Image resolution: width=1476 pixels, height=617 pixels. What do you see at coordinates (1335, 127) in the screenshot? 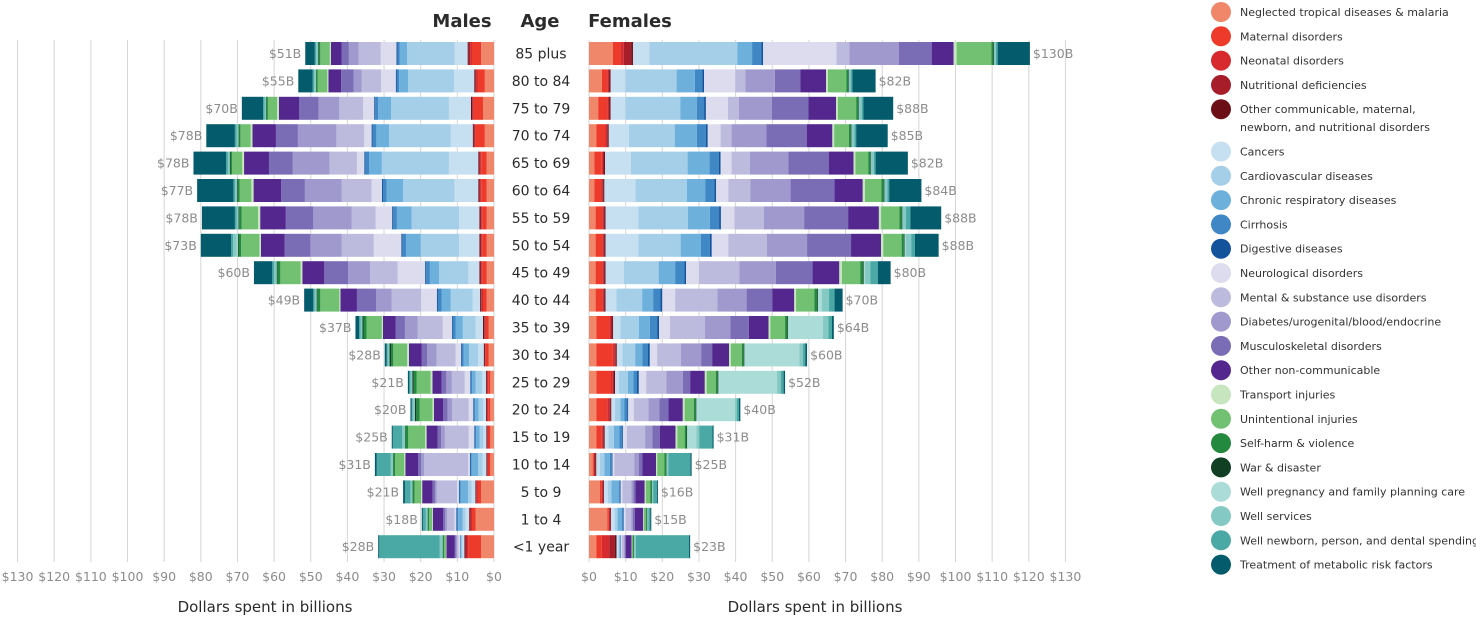
I see `legend-label-line2: newborn, and nutritional disorders` at bounding box center [1335, 127].